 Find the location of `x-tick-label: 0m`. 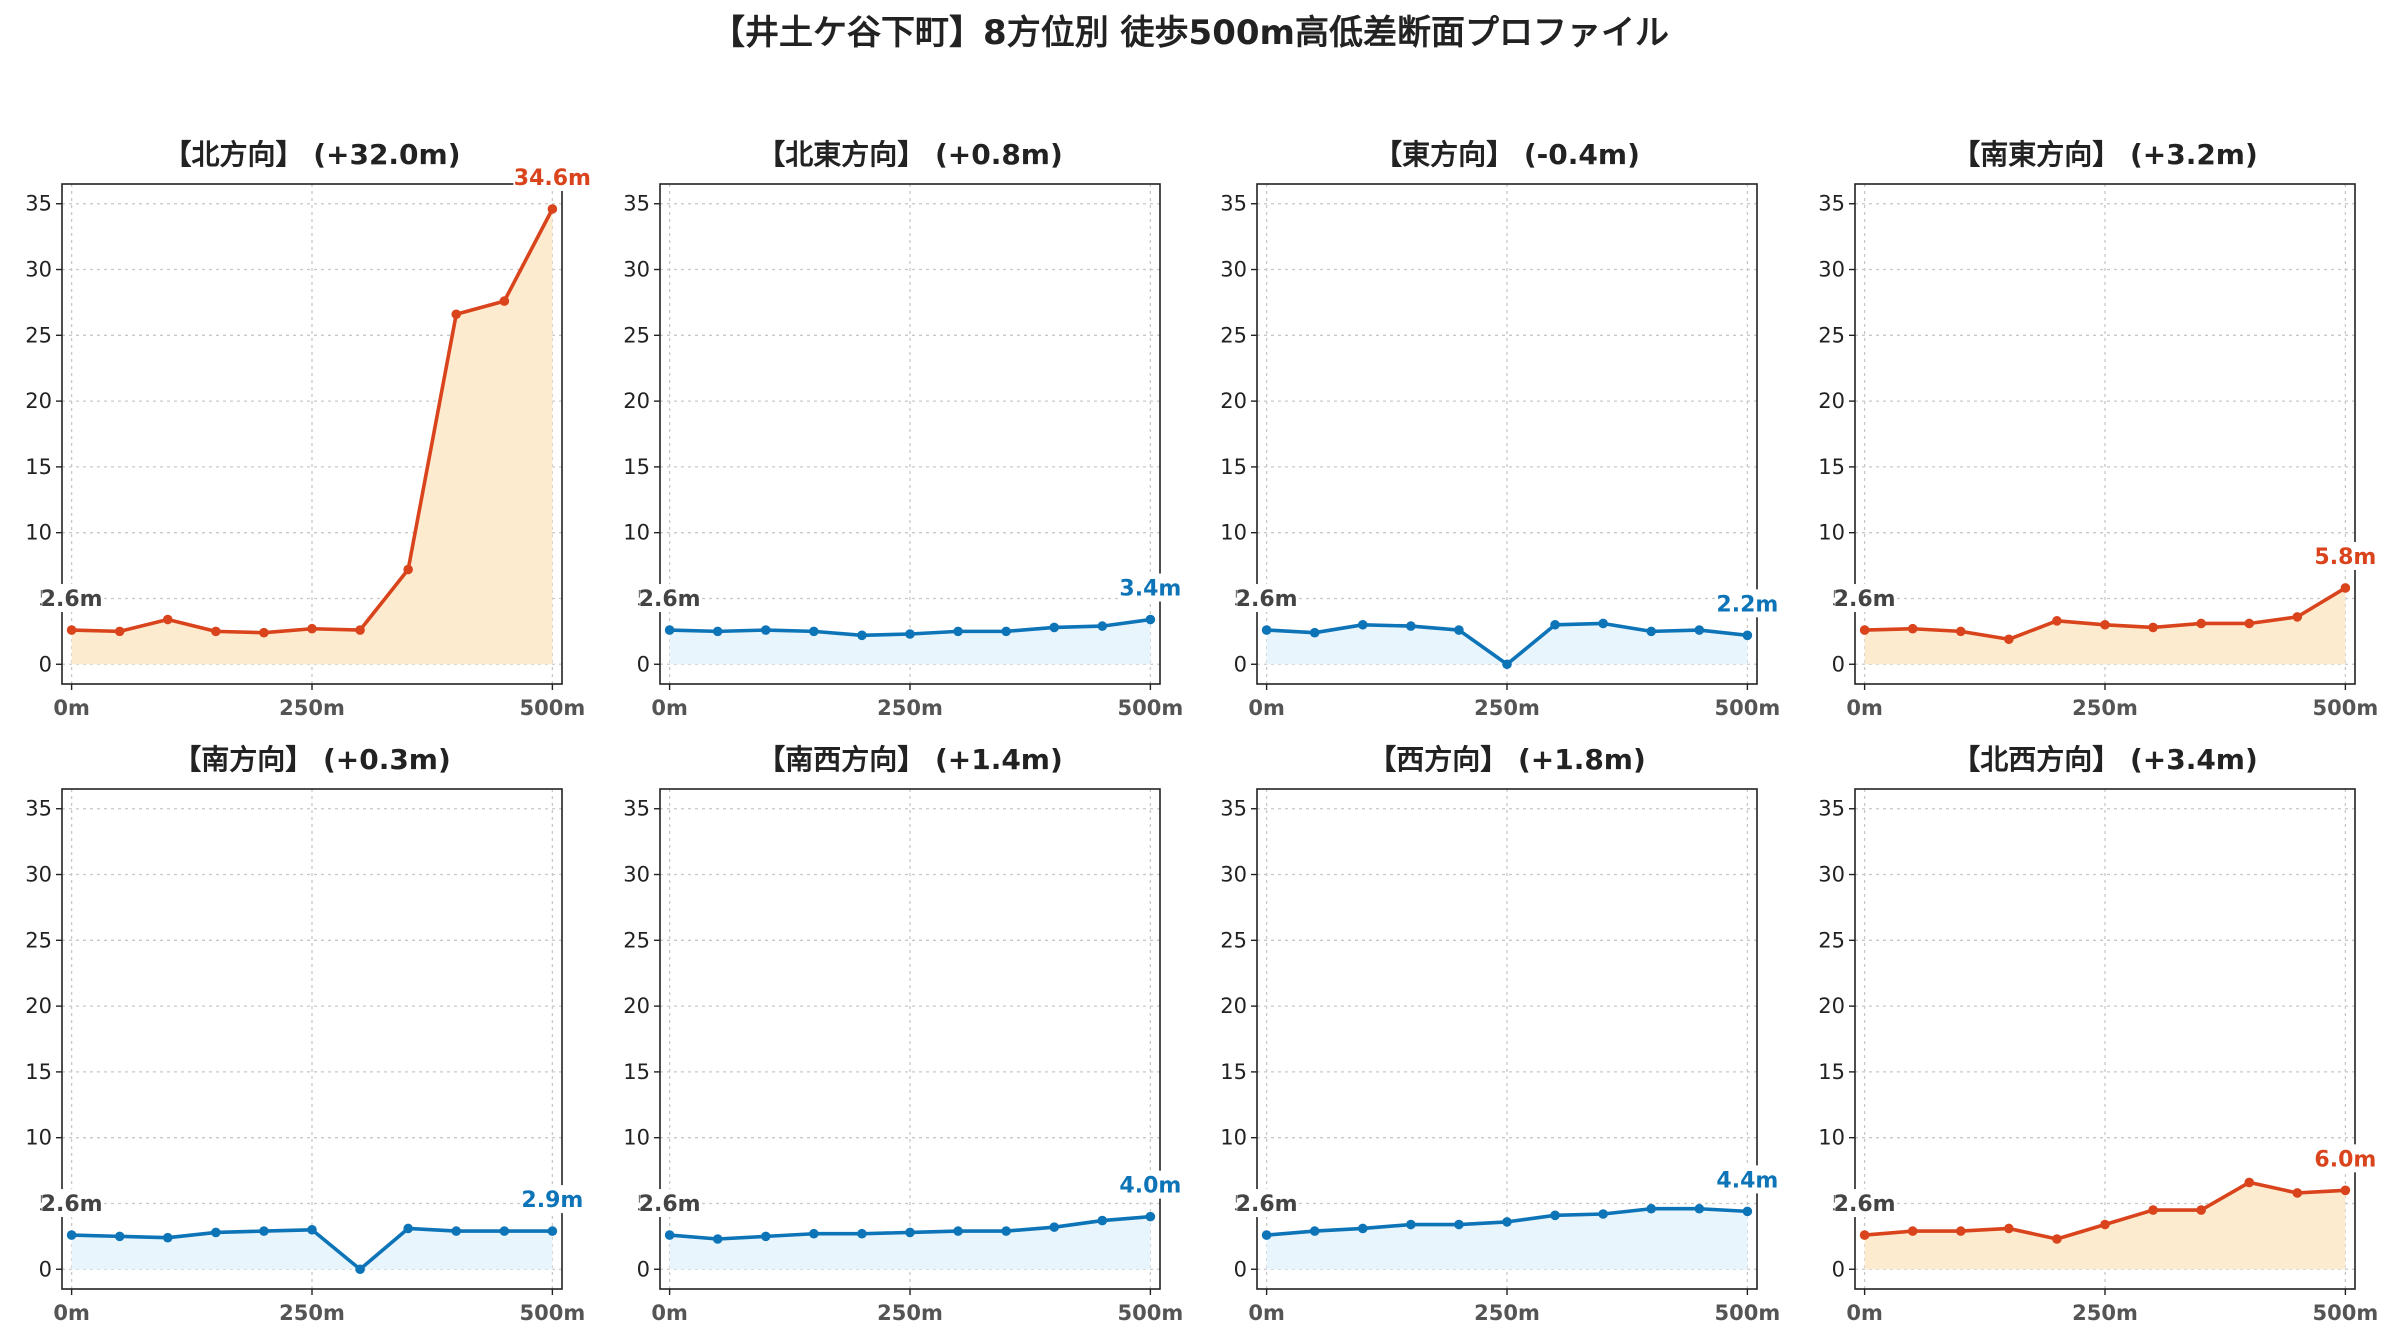

x-tick-label: 0m is located at coordinates (669, 708).